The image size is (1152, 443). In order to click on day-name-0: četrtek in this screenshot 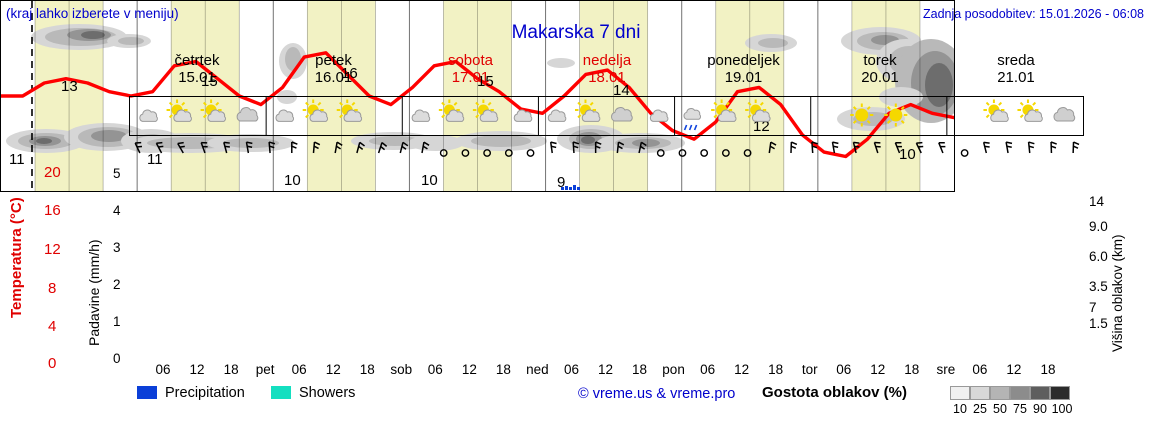, I will do `click(197, 60)`.